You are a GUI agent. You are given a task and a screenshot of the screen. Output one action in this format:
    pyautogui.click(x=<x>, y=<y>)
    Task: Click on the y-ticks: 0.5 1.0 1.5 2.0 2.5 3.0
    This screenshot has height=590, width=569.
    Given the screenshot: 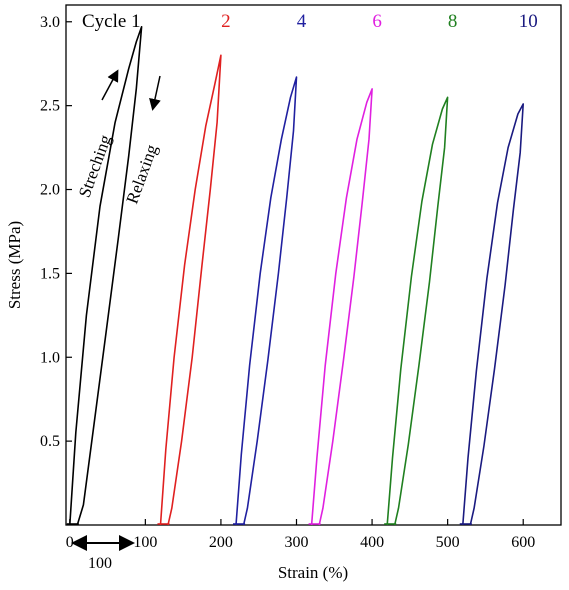 What is the action you would take?
    pyautogui.click(x=56, y=232)
    